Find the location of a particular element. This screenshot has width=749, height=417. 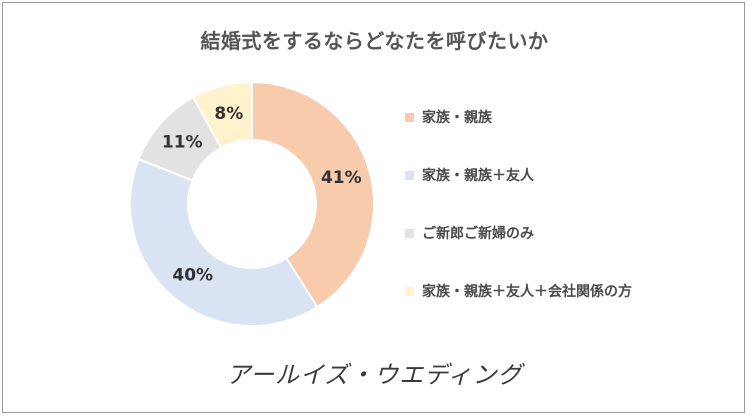

chart-title: 結婚式をするならどなたを呼びたいか is located at coordinates (374, 41).